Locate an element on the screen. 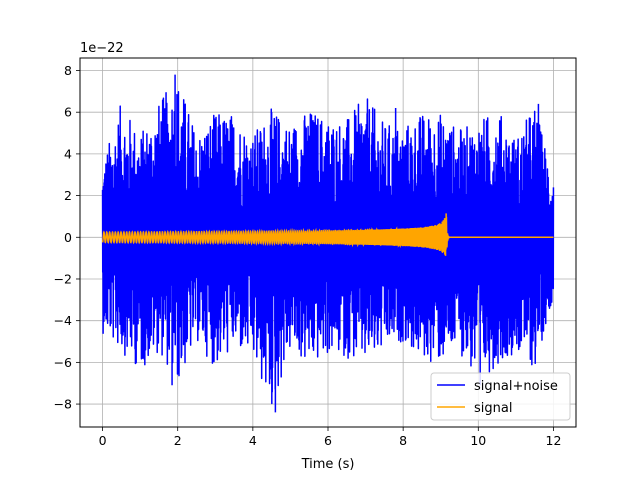 The width and height of the screenshot is (640, 484). legend: signal+noise signal is located at coordinates (500, 396).